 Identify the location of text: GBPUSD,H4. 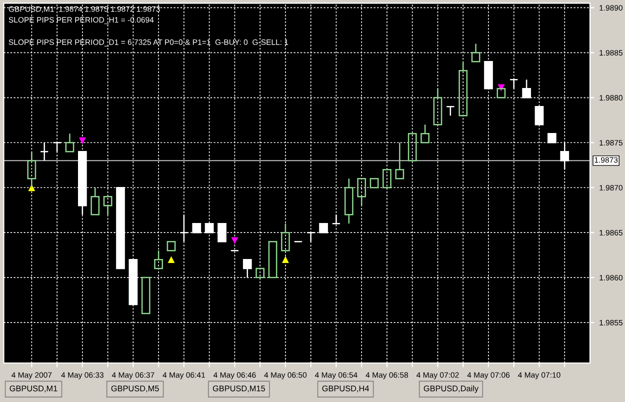
(345, 389).